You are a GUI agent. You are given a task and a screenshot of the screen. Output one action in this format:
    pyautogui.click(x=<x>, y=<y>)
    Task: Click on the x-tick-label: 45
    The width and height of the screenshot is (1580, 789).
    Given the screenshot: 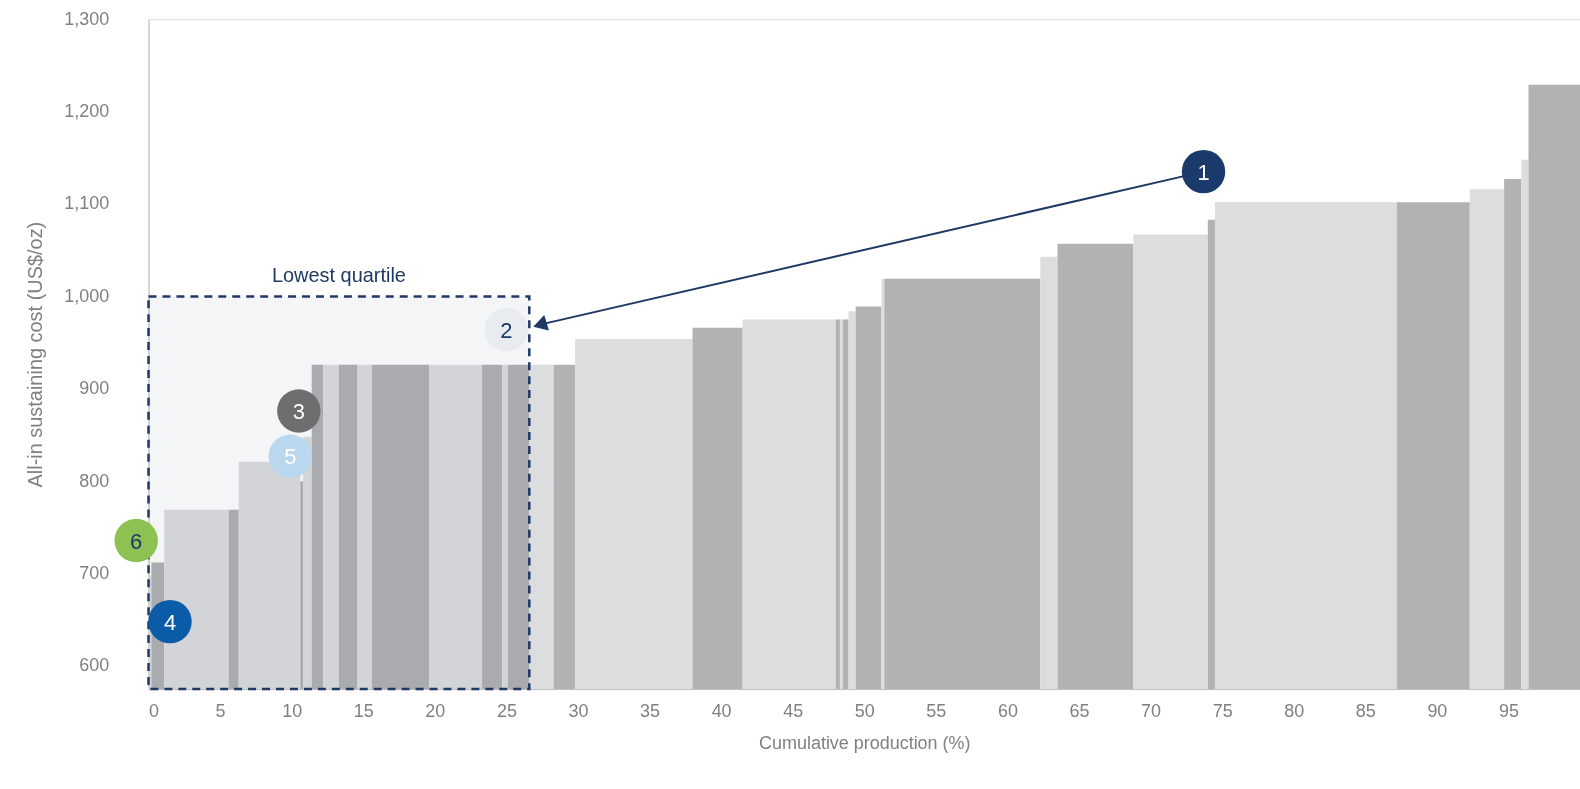 What is the action you would take?
    pyautogui.click(x=793, y=711)
    